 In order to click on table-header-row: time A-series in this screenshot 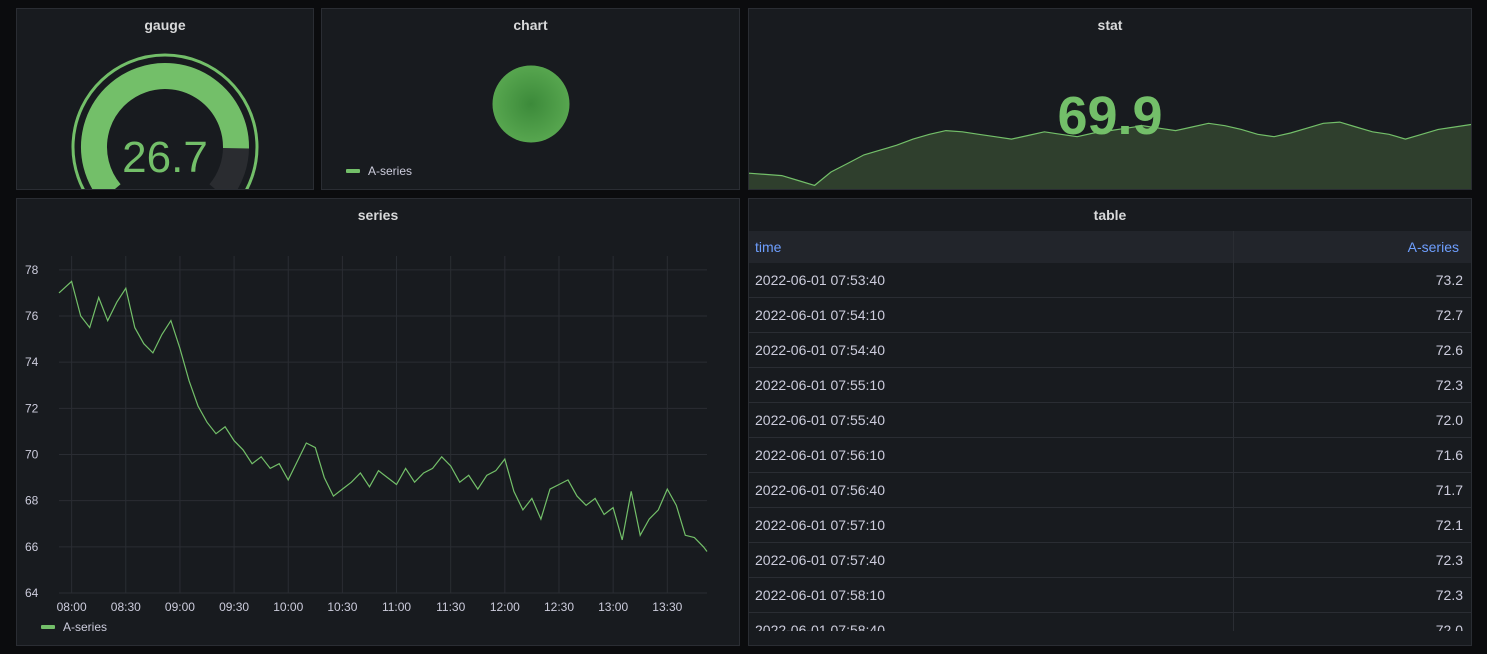, I will do `click(1110, 247)`.